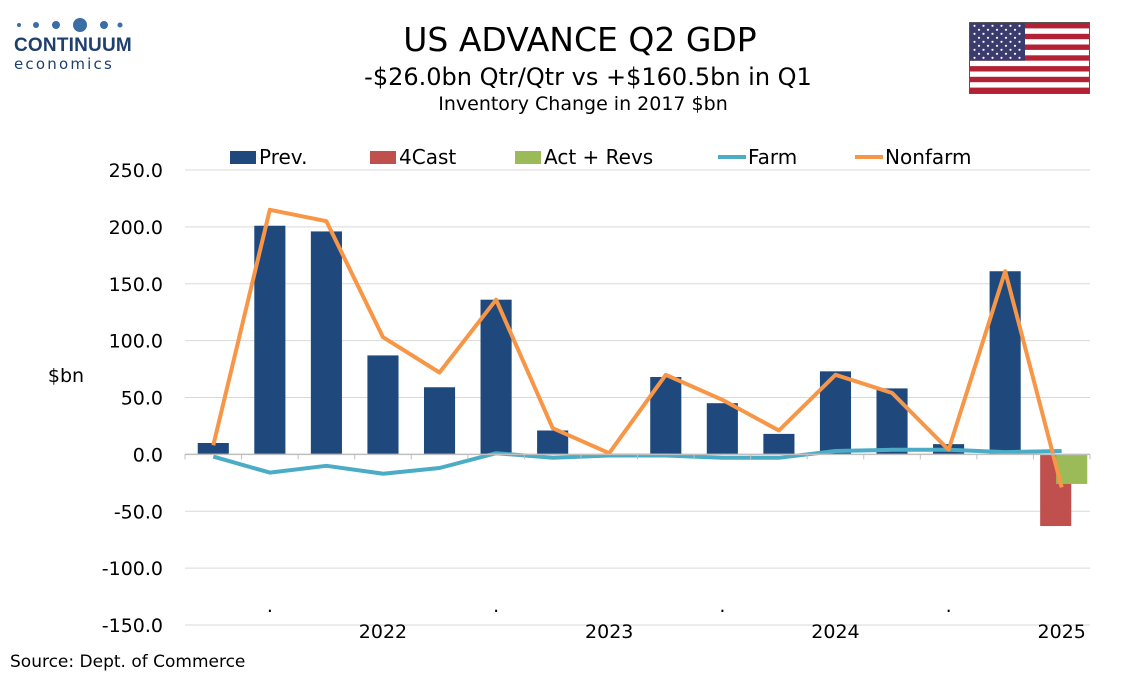 The height and width of the screenshot is (680, 1134). Describe the element at coordinates (128, 662) in the screenshot. I see `source-note: Source: Dept. of Commerce` at that location.